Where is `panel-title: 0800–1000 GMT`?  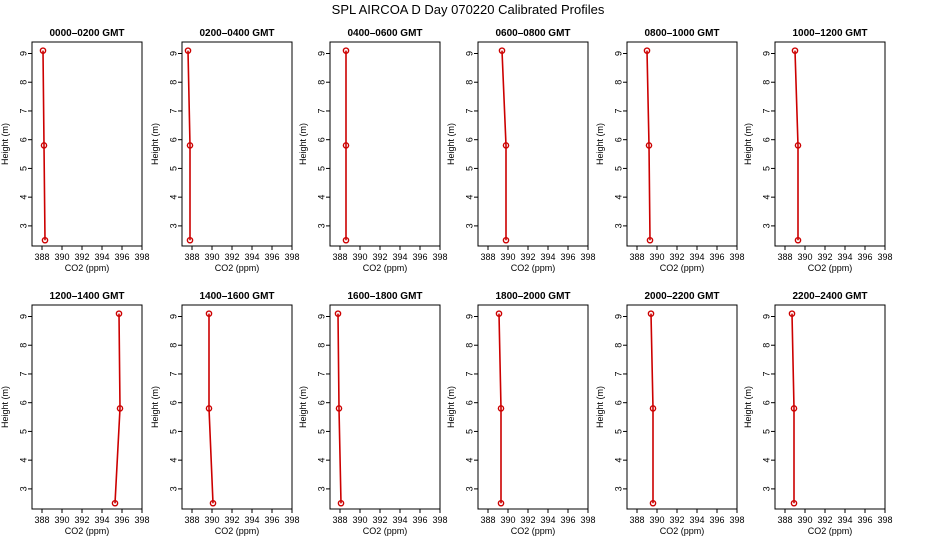 panel-title: 0800–1000 GMT is located at coordinates (681, 33).